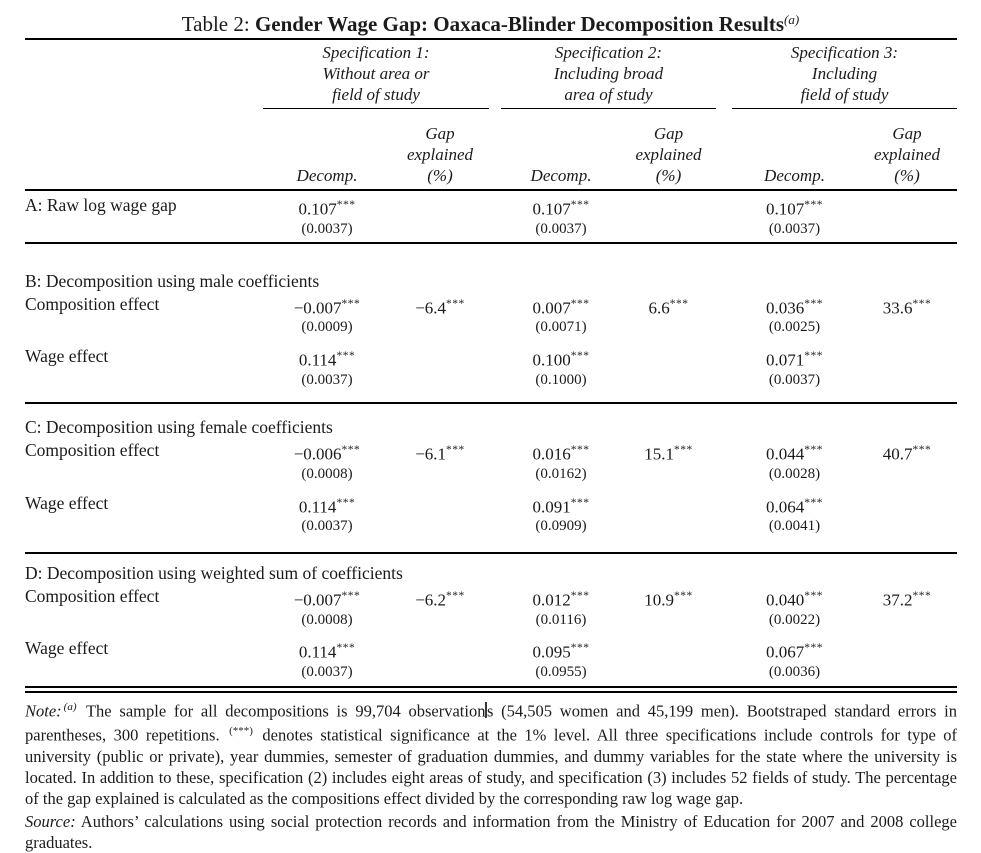  I want to click on col-header-gap-1: Gap explained (%), so click(440, 154).